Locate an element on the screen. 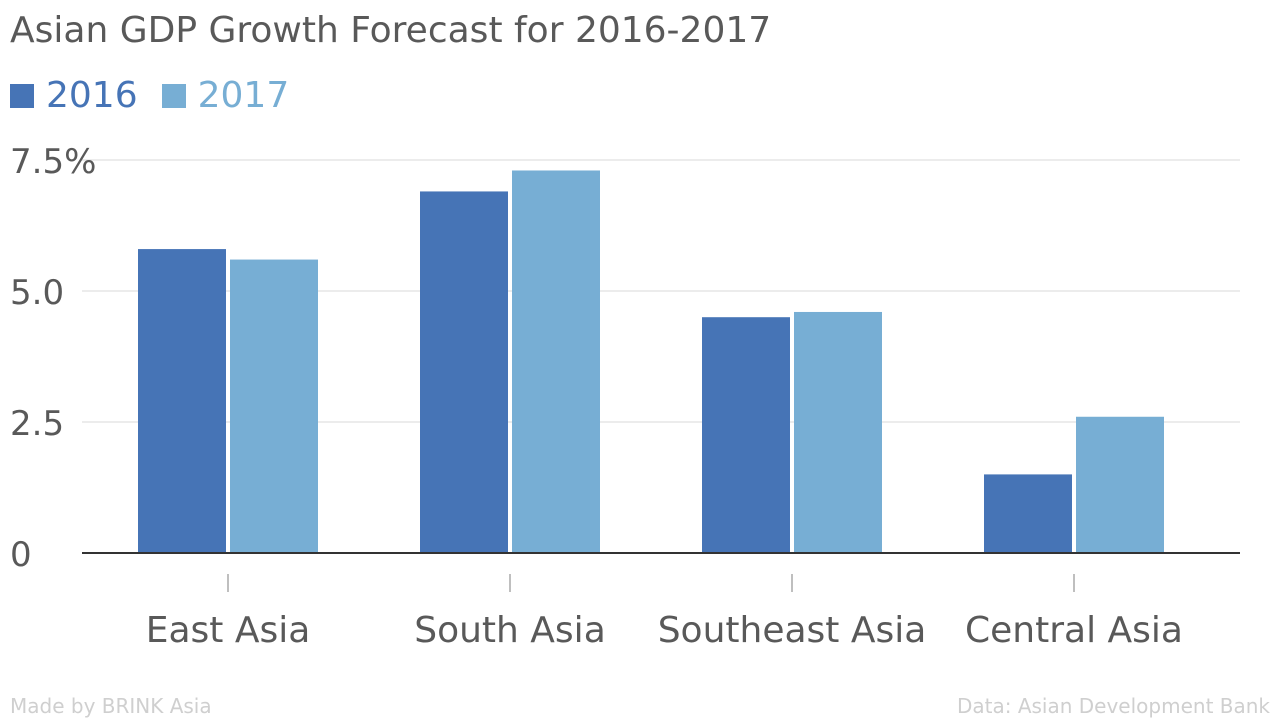 Image resolution: width=1280 pixels, height=720 pixels. legend-item-2016: 2016 is located at coordinates (74, 96).